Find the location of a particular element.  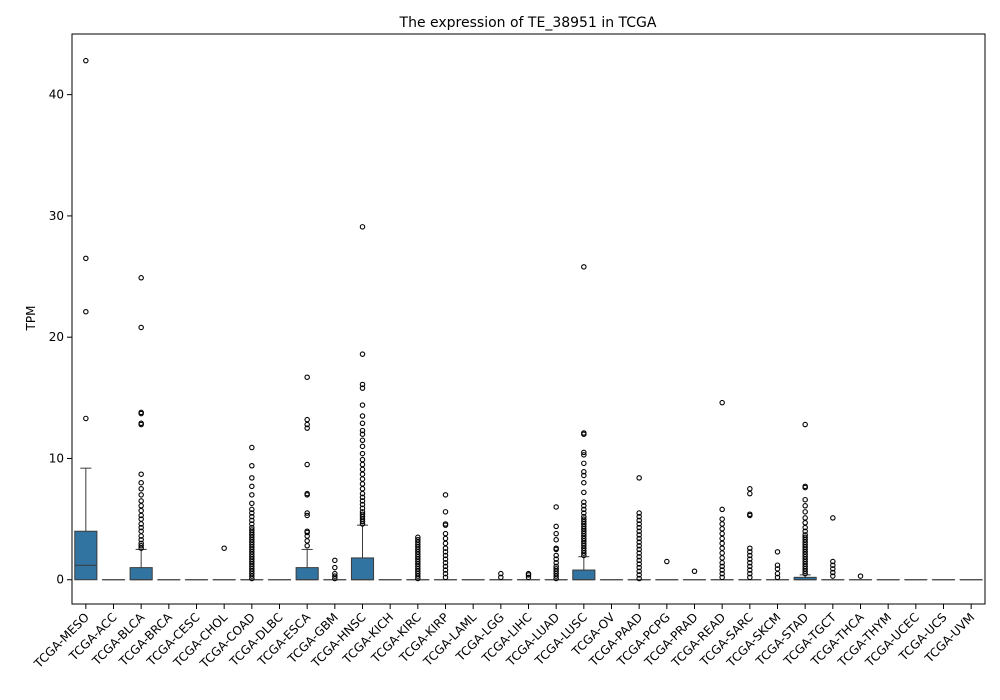

y-axis-label: TPM is located at coordinates (31, 319).